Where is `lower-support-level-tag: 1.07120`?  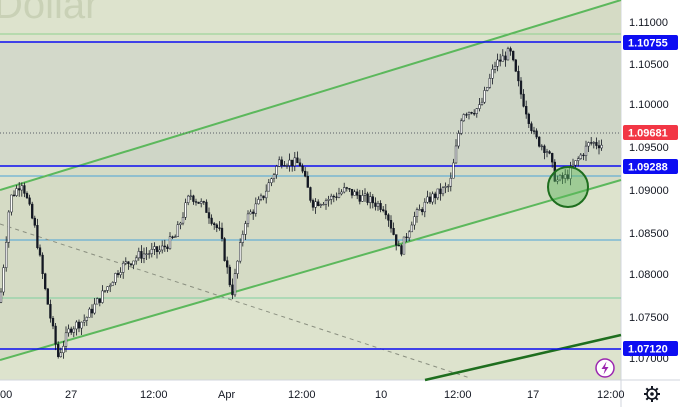 lower-support-level-tag: 1.07120 is located at coordinates (650, 348).